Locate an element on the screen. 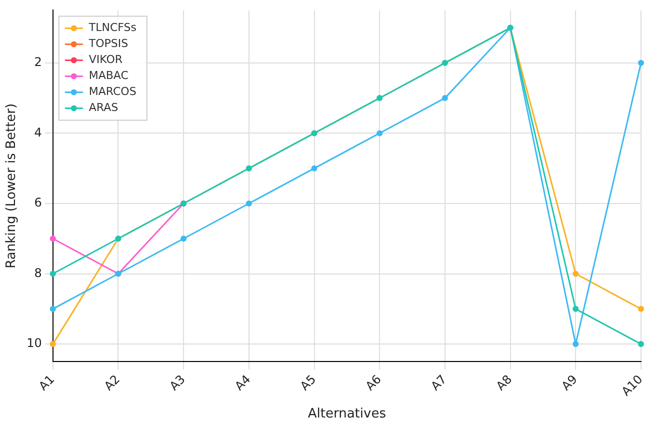  legend-label: VIKOR is located at coordinates (105, 59).